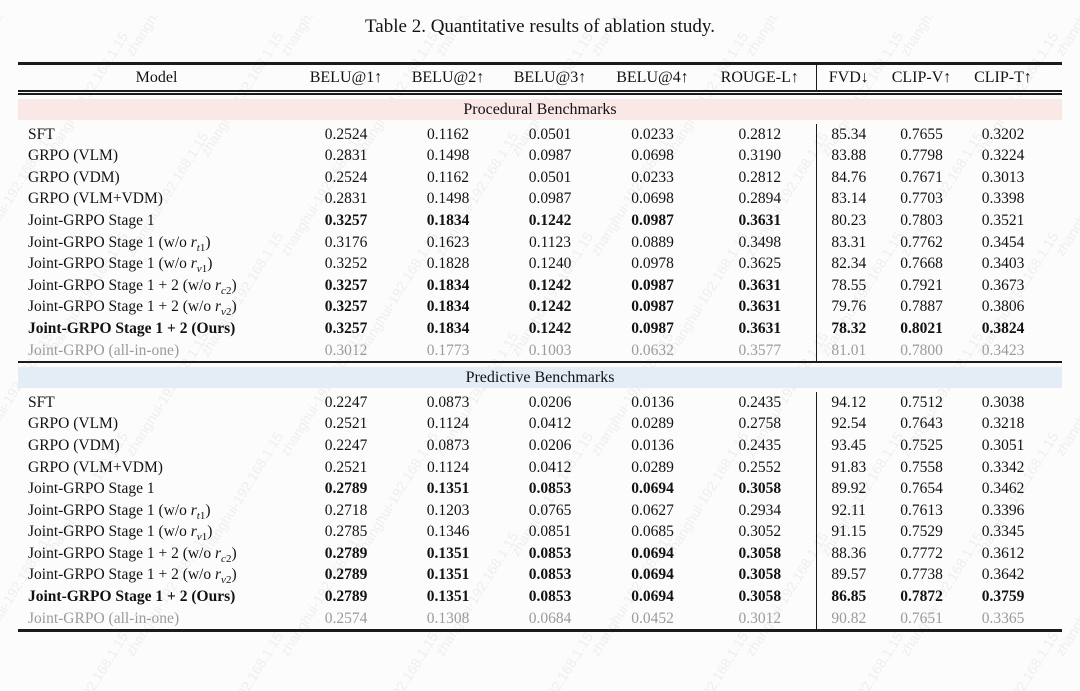 The height and width of the screenshot is (691, 1080). What do you see at coordinates (346, 156) in the screenshot?
I see `value-cell: 0.2831` at bounding box center [346, 156].